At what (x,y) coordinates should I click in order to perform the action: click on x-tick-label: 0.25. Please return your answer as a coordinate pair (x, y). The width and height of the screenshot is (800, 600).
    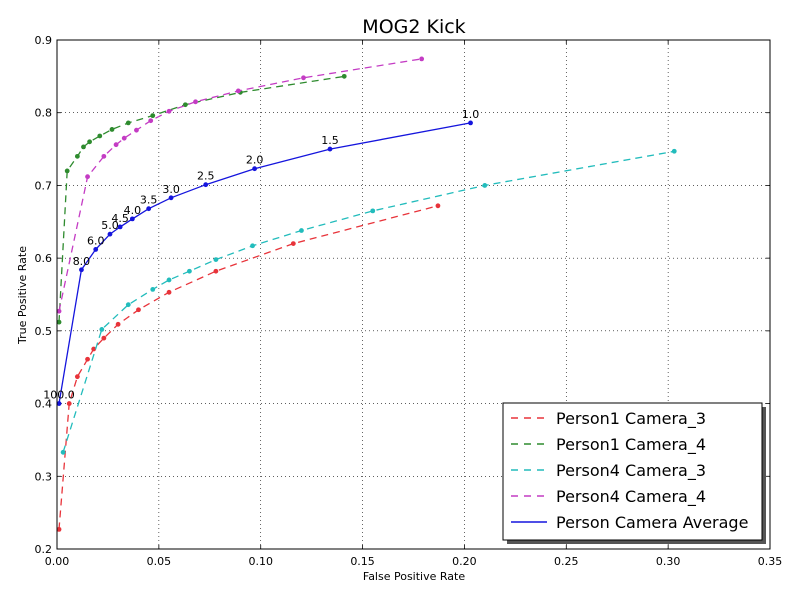
    Looking at the image, I should click on (566, 561).